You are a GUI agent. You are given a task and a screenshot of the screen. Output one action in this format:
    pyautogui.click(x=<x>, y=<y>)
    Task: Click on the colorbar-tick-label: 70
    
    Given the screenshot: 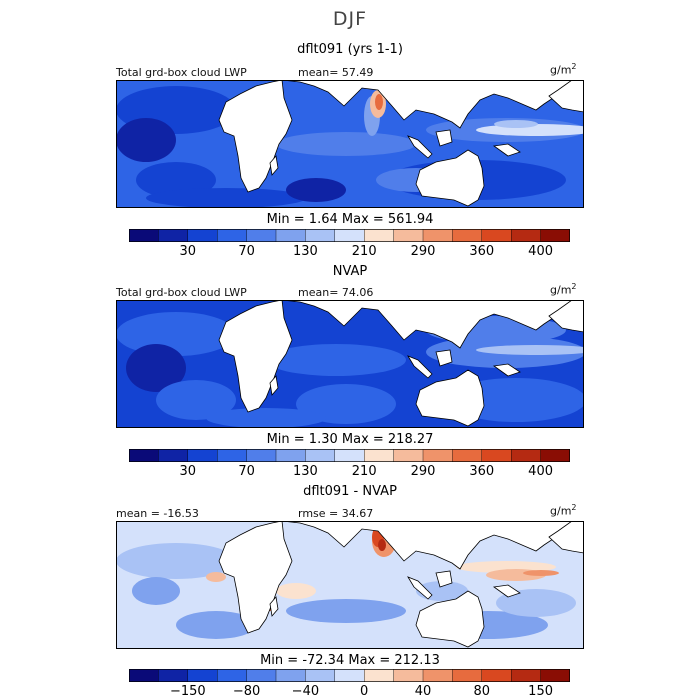 What is the action you would take?
    pyautogui.click(x=246, y=251)
    